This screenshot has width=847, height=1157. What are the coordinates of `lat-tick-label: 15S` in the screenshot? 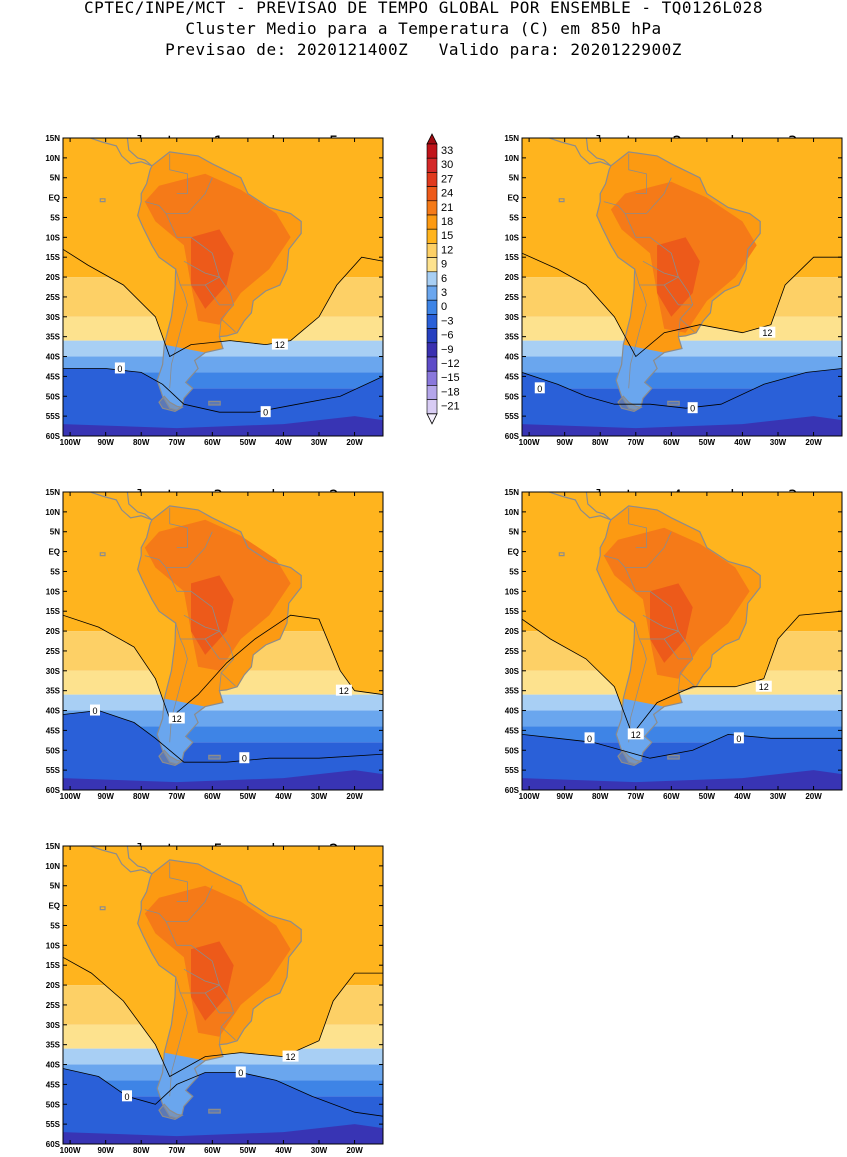 It's located at (512, 257).